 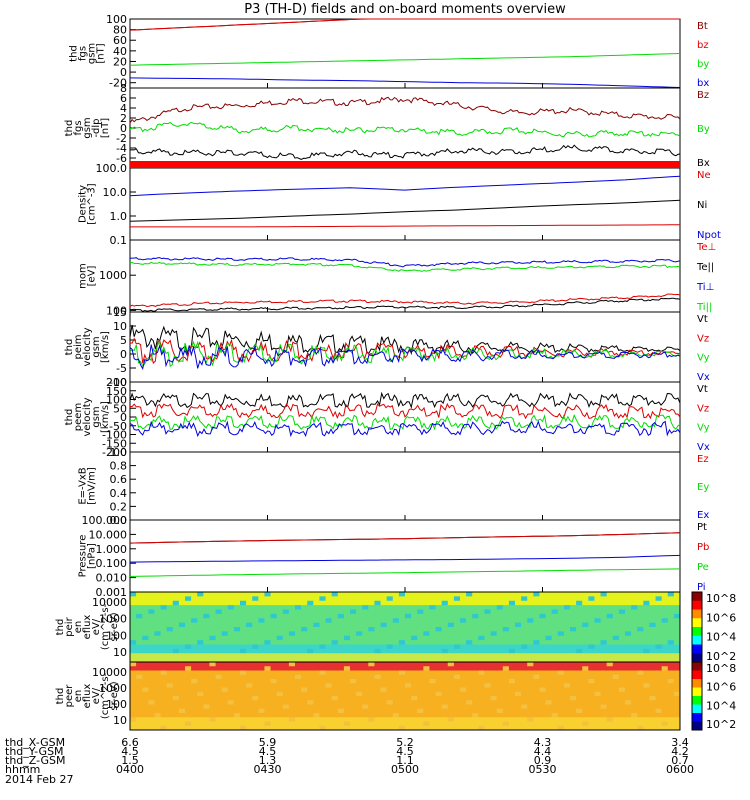 What do you see at coordinates (130, 760) in the screenshot?
I see `bottom-row-value: 1.5` at bounding box center [130, 760].